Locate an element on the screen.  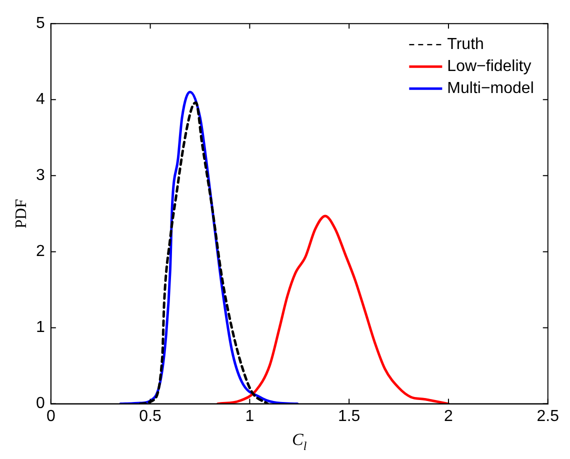
legend-label: Multi−model is located at coordinates (490, 89).